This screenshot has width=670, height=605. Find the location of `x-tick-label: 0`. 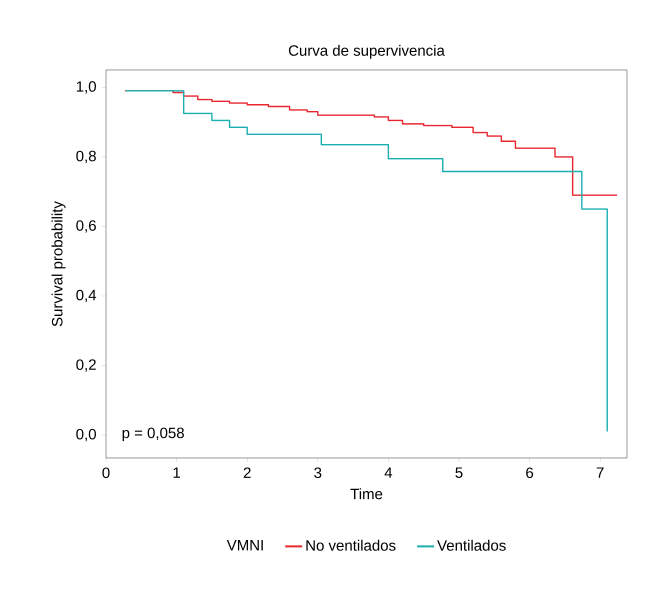

x-tick-label: 0 is located at coordinates (106, 472).